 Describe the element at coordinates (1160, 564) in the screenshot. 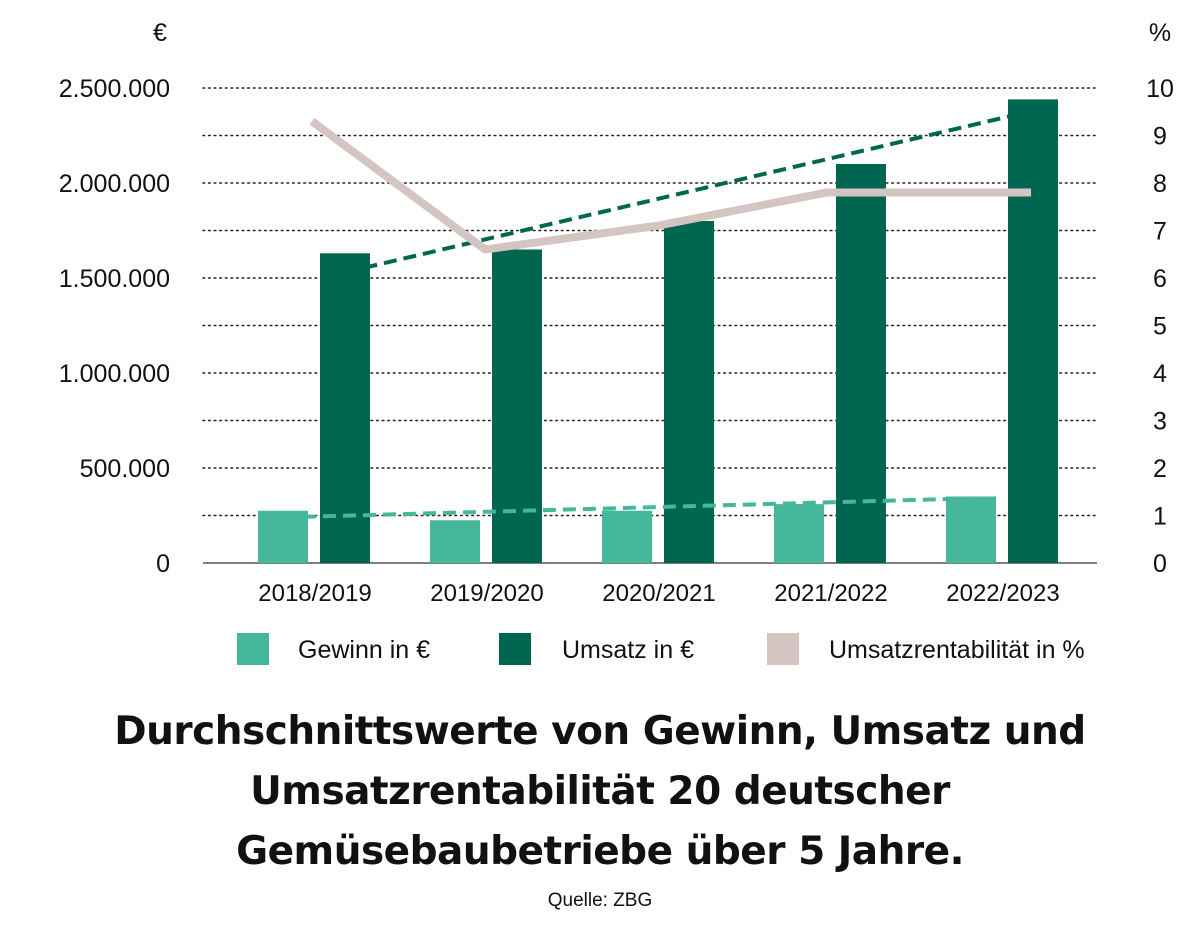

I see `y-right-tick-label: 0` at that location.